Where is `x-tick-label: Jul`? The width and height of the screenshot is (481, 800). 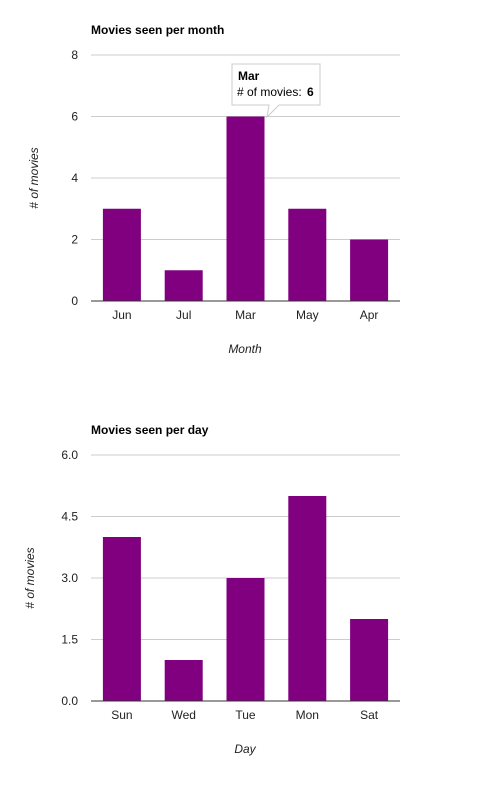
x-tick-label: Jul is located at coordinates (183, 315).